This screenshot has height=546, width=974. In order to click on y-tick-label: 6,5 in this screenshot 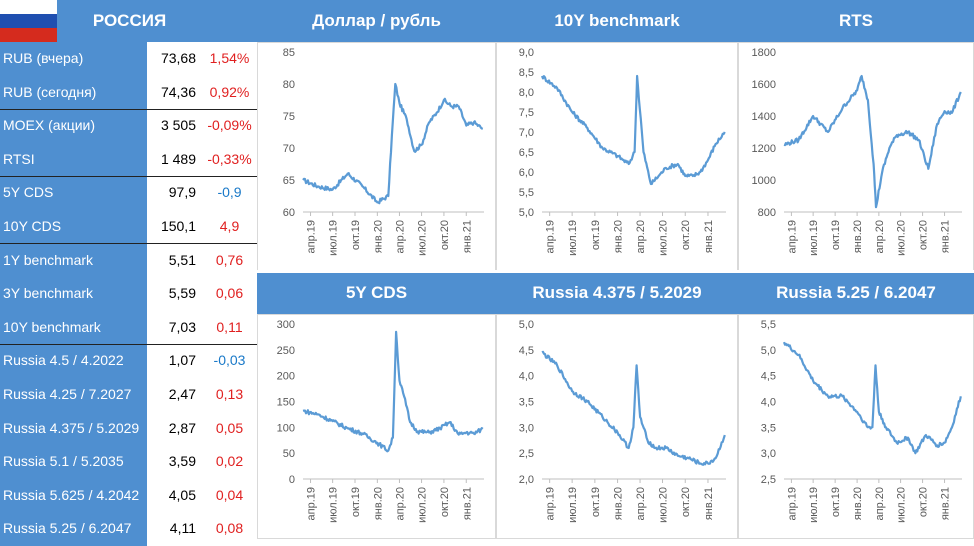, I will do `click(526, 153)`.